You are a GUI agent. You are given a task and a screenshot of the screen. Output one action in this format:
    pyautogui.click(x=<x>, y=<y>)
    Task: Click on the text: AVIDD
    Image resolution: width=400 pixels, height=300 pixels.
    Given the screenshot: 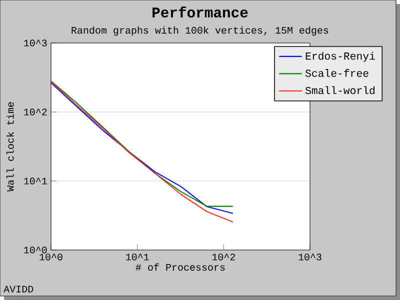 What is the action you would take?
    pyautogui.click(x=19, y=289)
    